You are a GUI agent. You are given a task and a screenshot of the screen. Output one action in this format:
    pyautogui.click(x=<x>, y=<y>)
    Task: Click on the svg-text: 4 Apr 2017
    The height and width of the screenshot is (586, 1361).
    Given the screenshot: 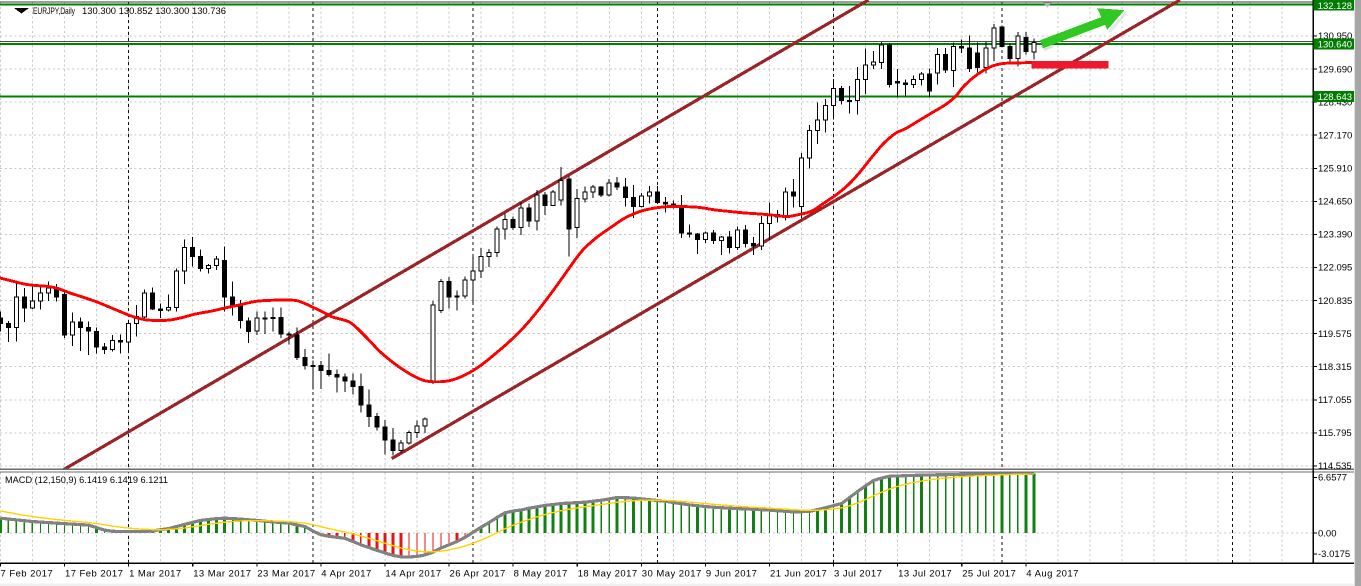 What is the action you would take?
    pyautogui.click(x=346, y=573)
    